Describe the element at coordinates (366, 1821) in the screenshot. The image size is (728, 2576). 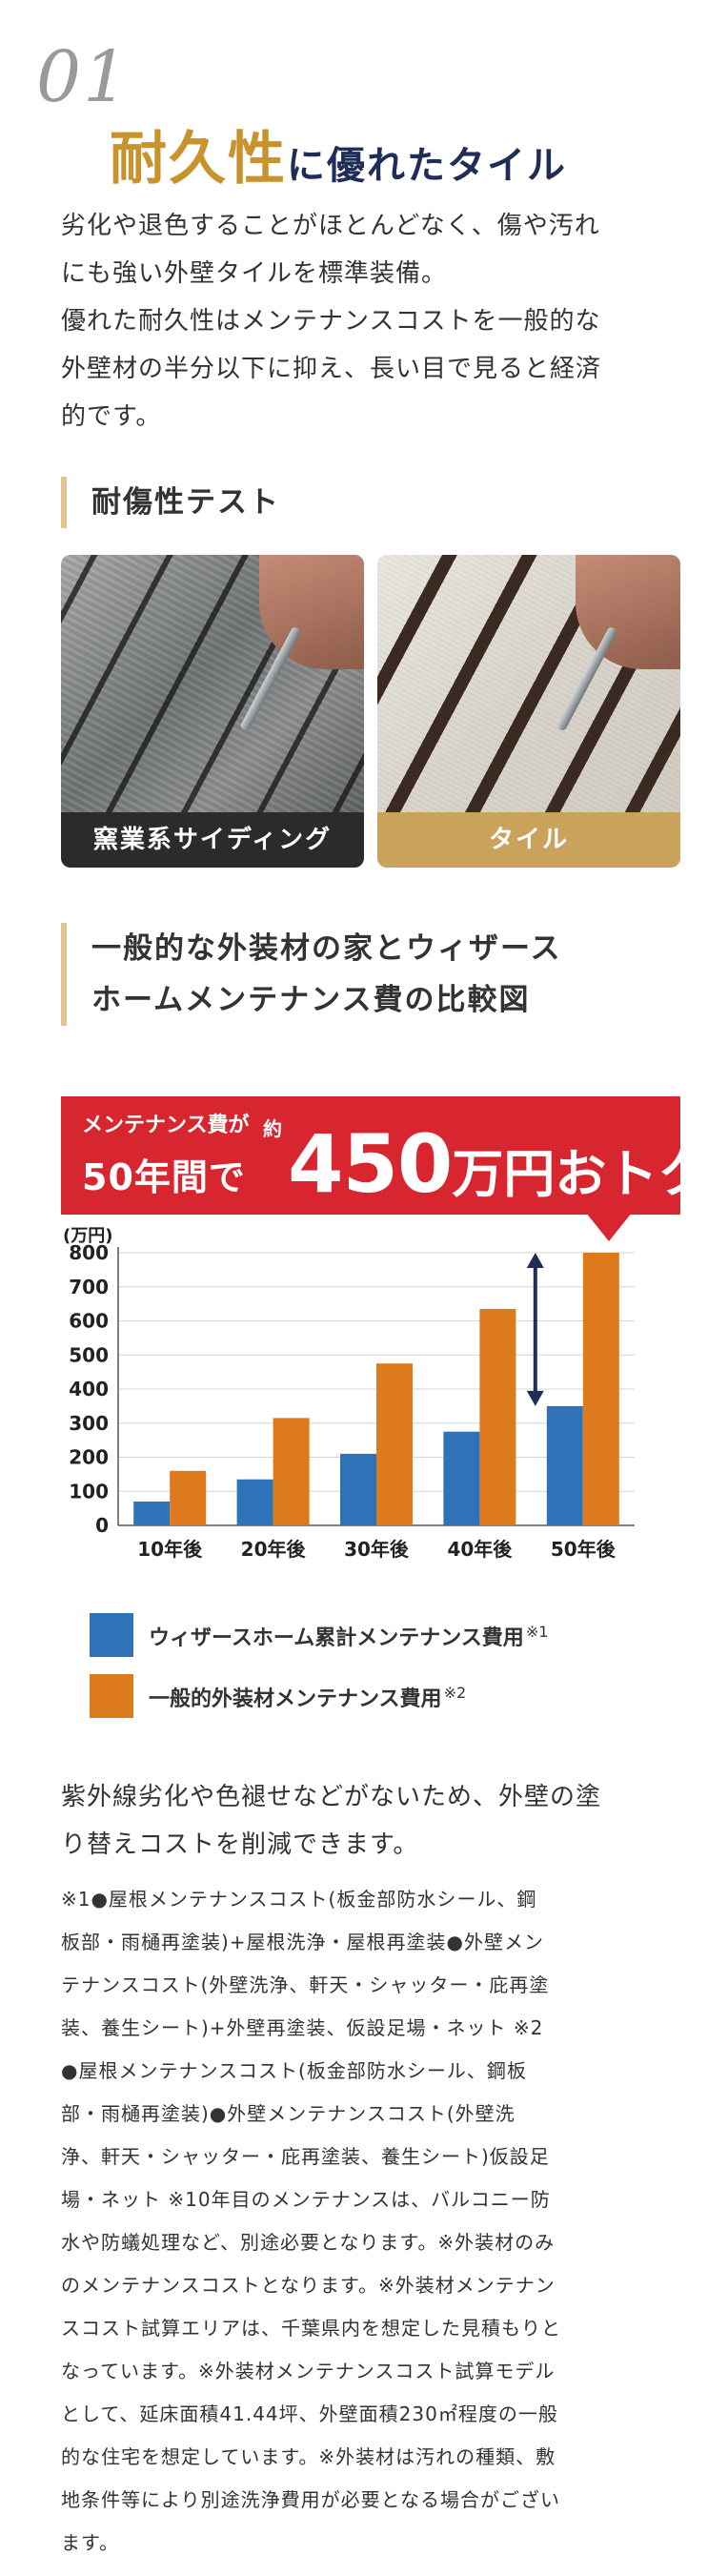
I see `chart-summary: 紫外線劣化や色褪せなどがないため、外壁の塗 り替えコストを削減できます。` at that location.